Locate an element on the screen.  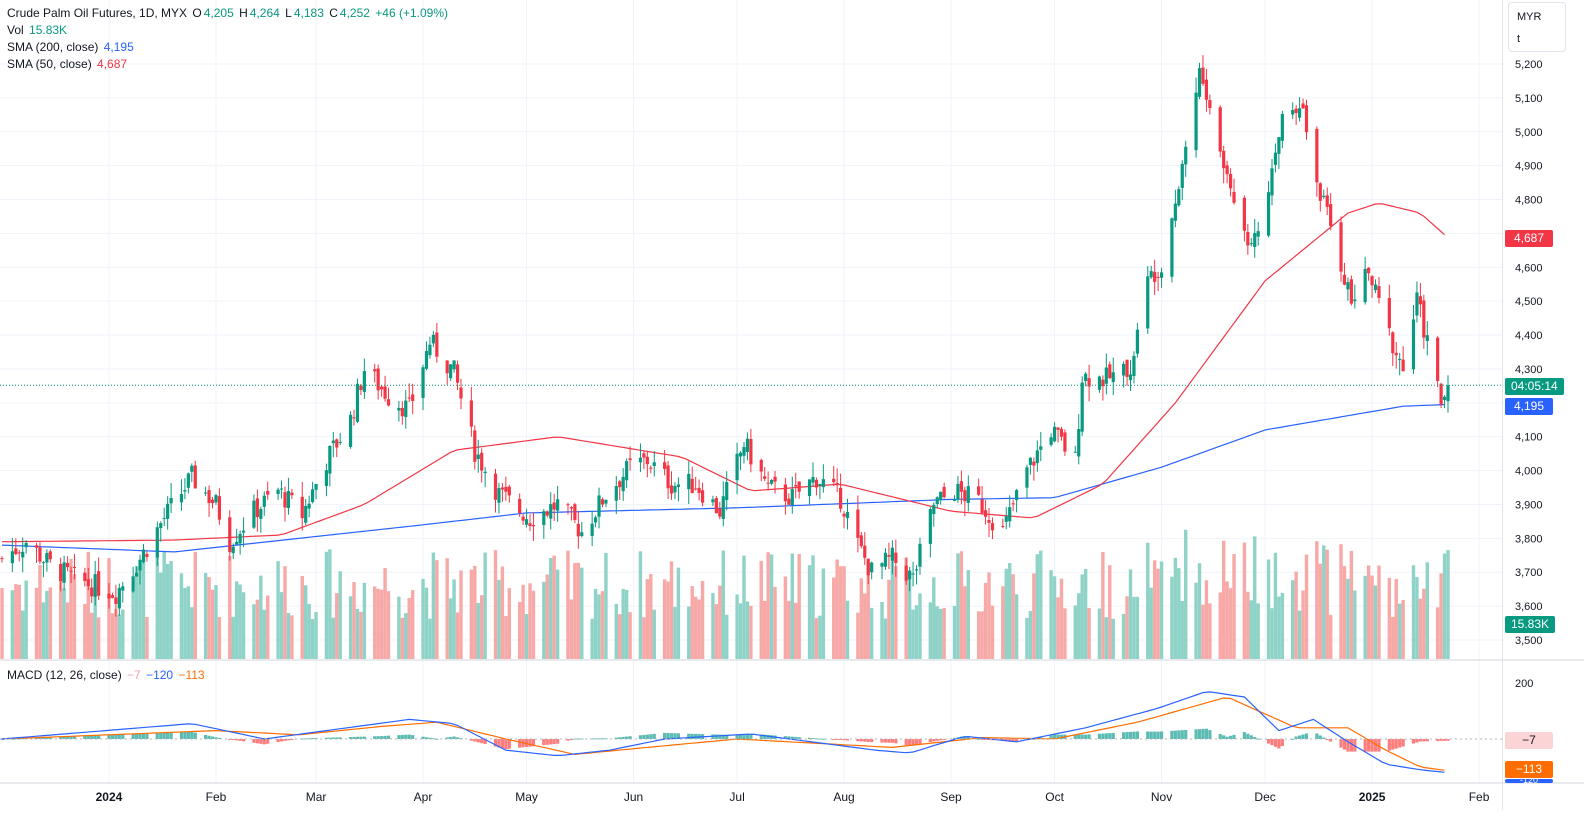
price-tick-label: 3,600 is located at coordinates (1529, 607).